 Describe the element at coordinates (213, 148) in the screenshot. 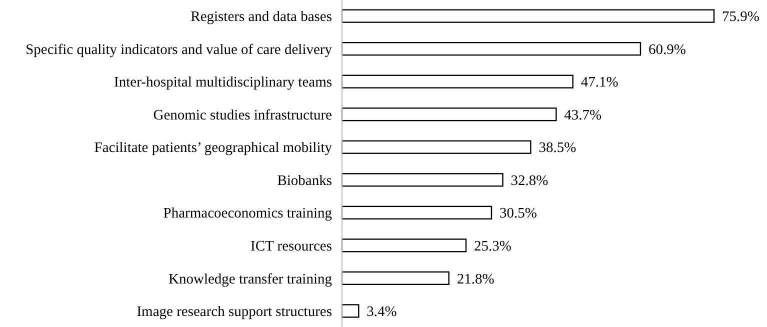

I see `y-tick-label: Facilitate patients’ geographical mobility` at that location.